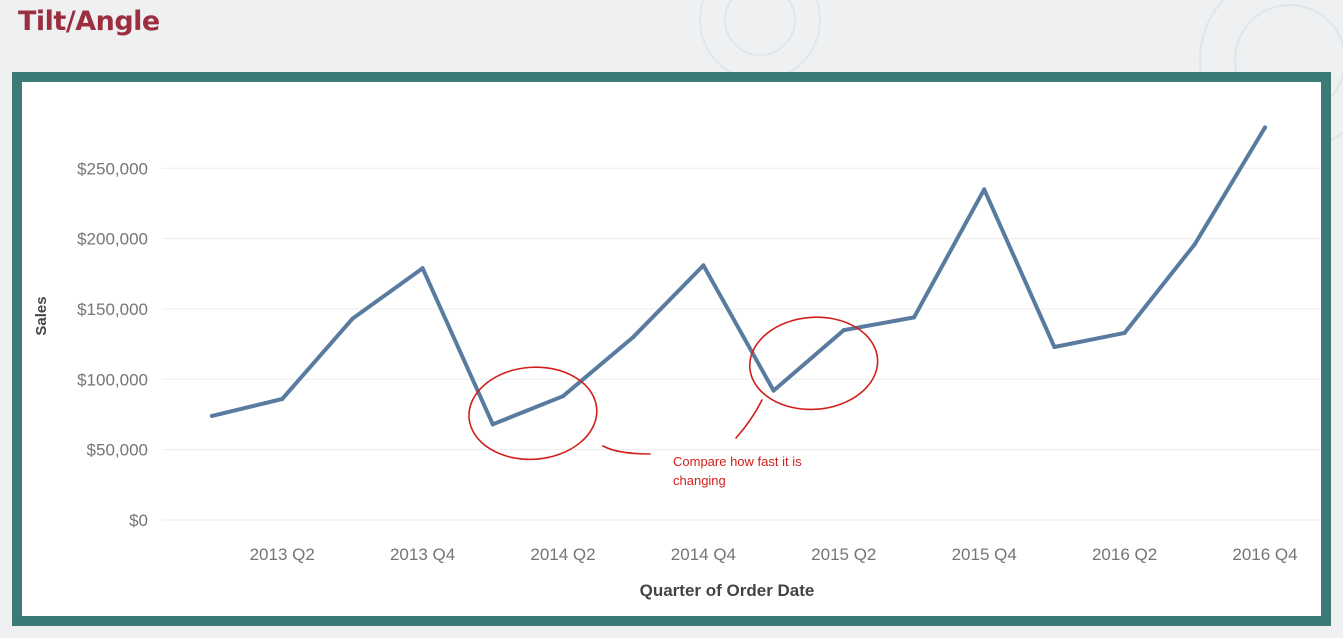  What do you see at coordinates (112, 239) in the screenshot?
I see `y-tick-label: $200,000` at bounding box center [112, 239].